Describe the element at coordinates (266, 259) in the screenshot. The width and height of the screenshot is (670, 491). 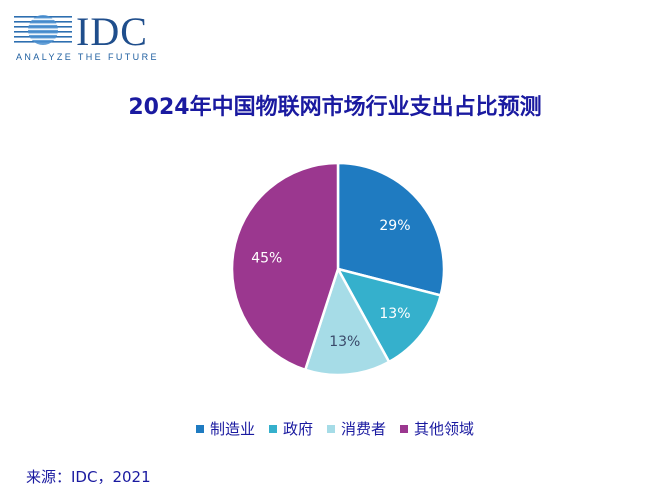
I see `slice-label: 45%` at that location.